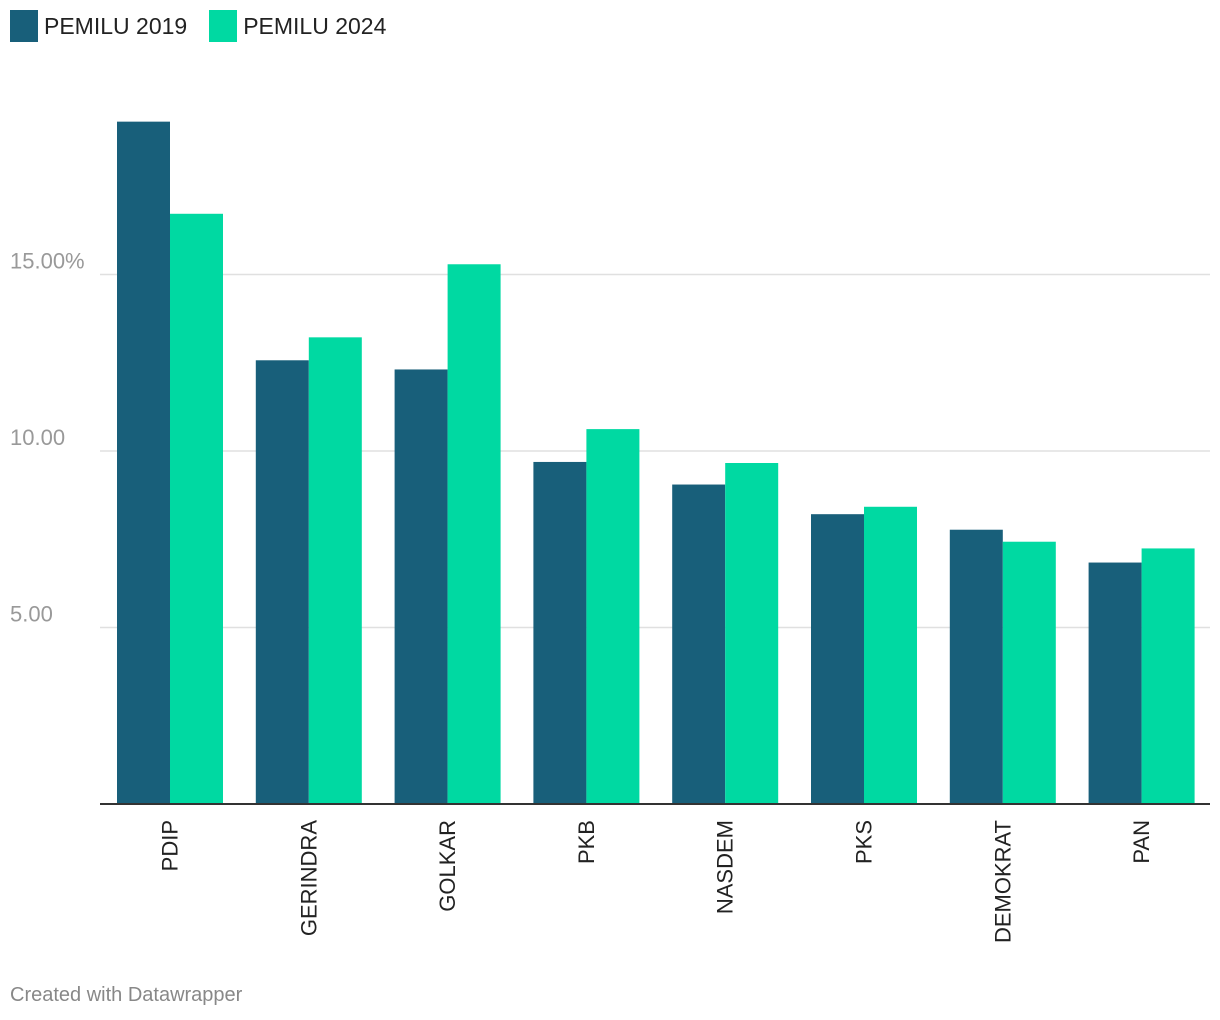 This screenshot has height=1020, width=1220. Describe the element at coordinates (837, 659) in the screenshot. I see `bar-pks-2019` at that location.